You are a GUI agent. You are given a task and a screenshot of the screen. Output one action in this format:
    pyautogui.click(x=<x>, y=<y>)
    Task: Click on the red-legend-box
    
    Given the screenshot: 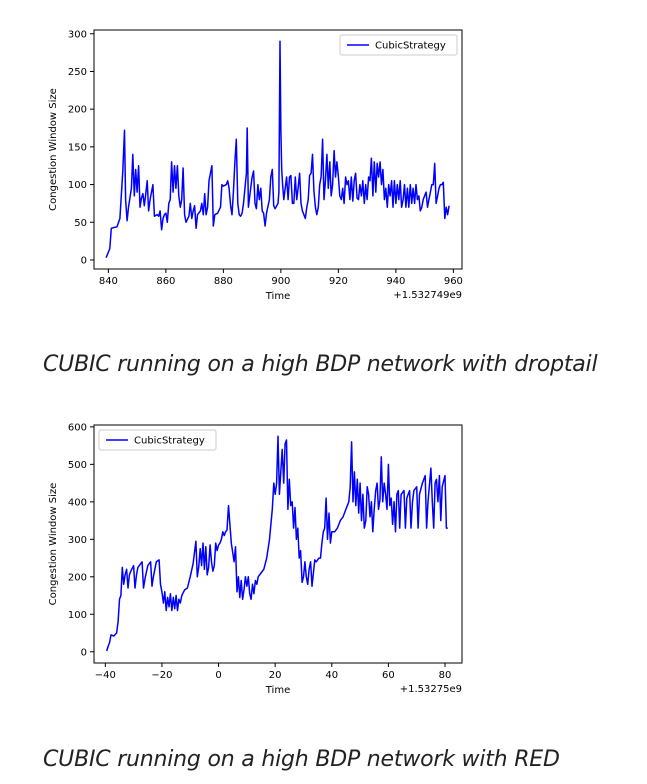 What is the action you would take?
    pyautogui.click(x=157, y=440)
    